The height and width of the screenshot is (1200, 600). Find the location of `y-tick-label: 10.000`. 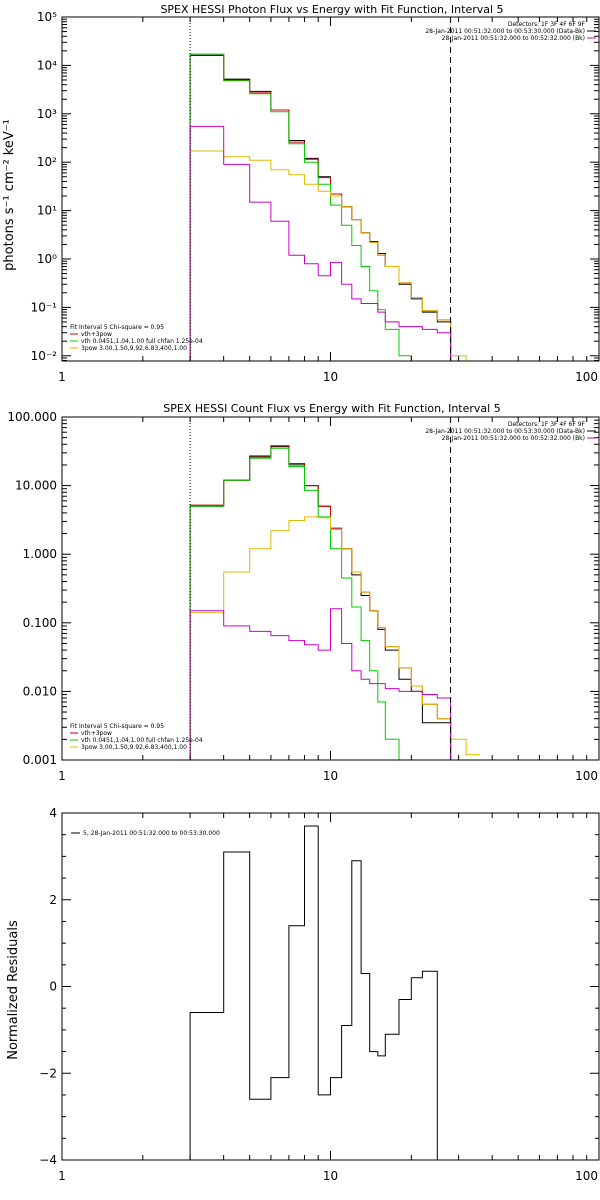

y-tick-label: 10.000 is located at coordinates (36, 486).